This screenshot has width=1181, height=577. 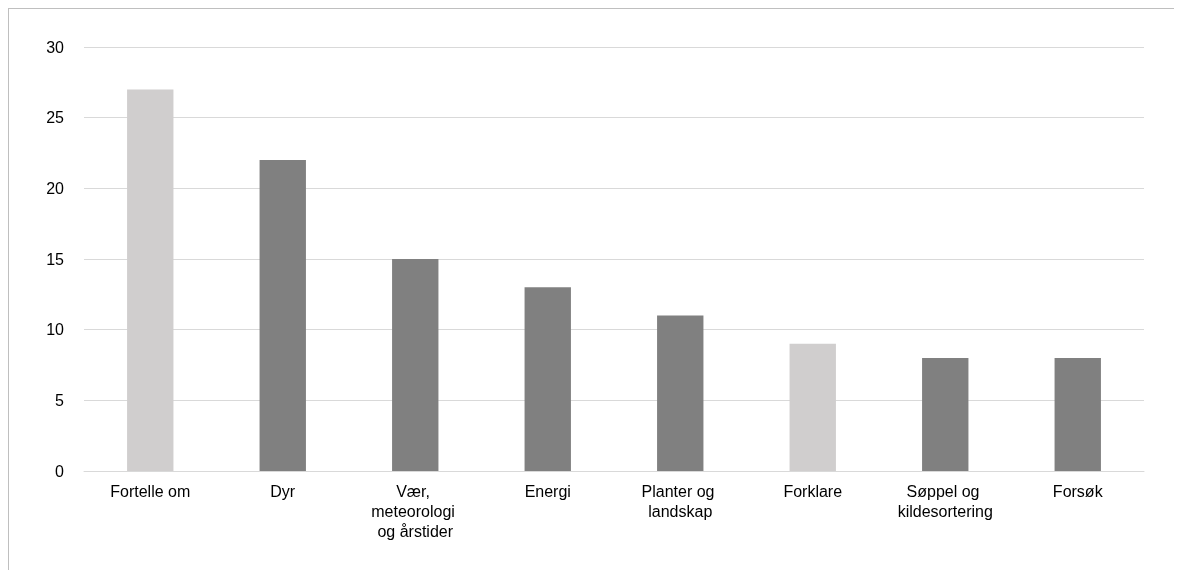 I want to click on x-tick-label: Forsøk, so click(x=1078, y=491).